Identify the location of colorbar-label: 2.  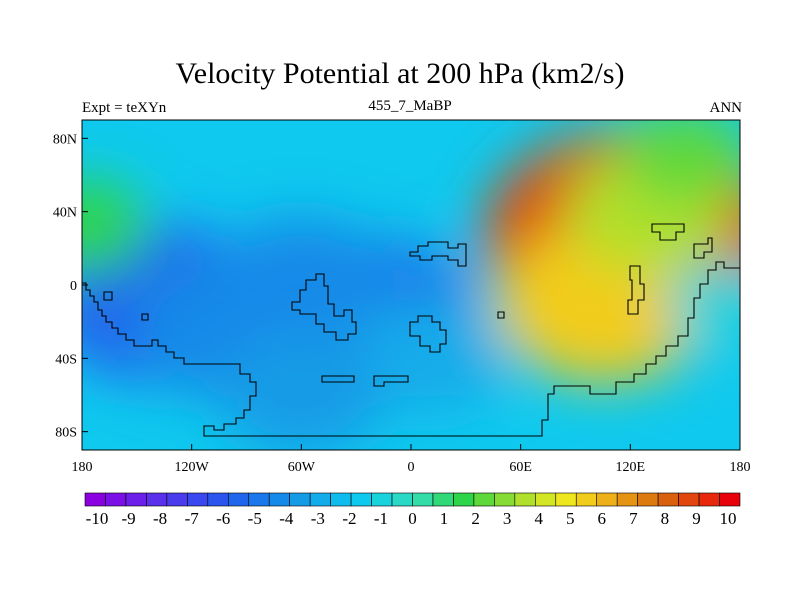
(475, 518).